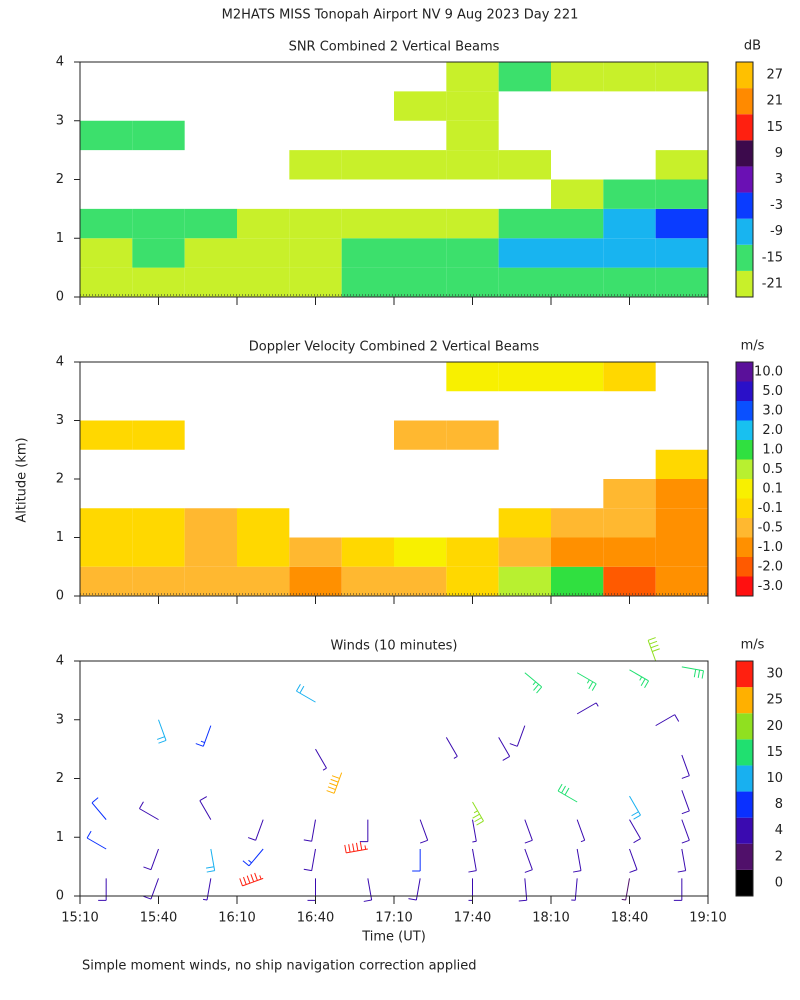  I want to click on colorbar-label: -3, so click(776, 205).